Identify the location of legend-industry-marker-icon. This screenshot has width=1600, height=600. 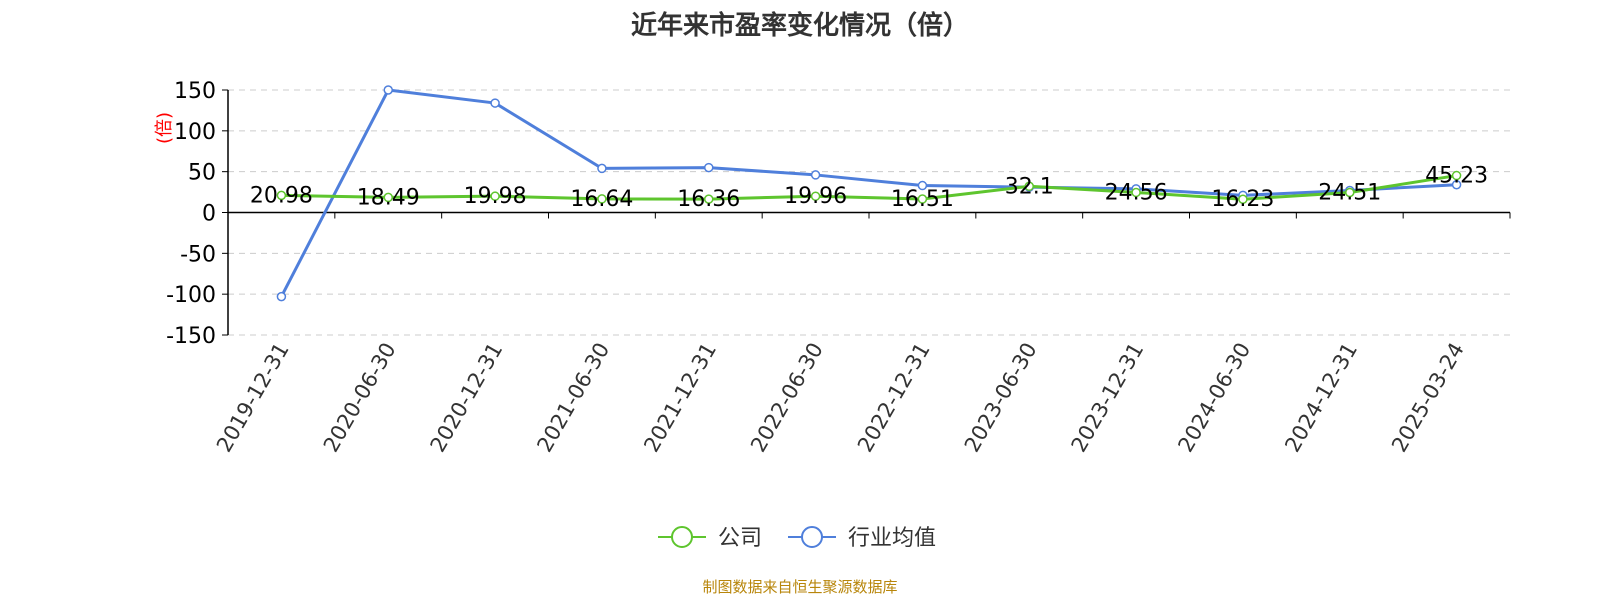
(812, 537).